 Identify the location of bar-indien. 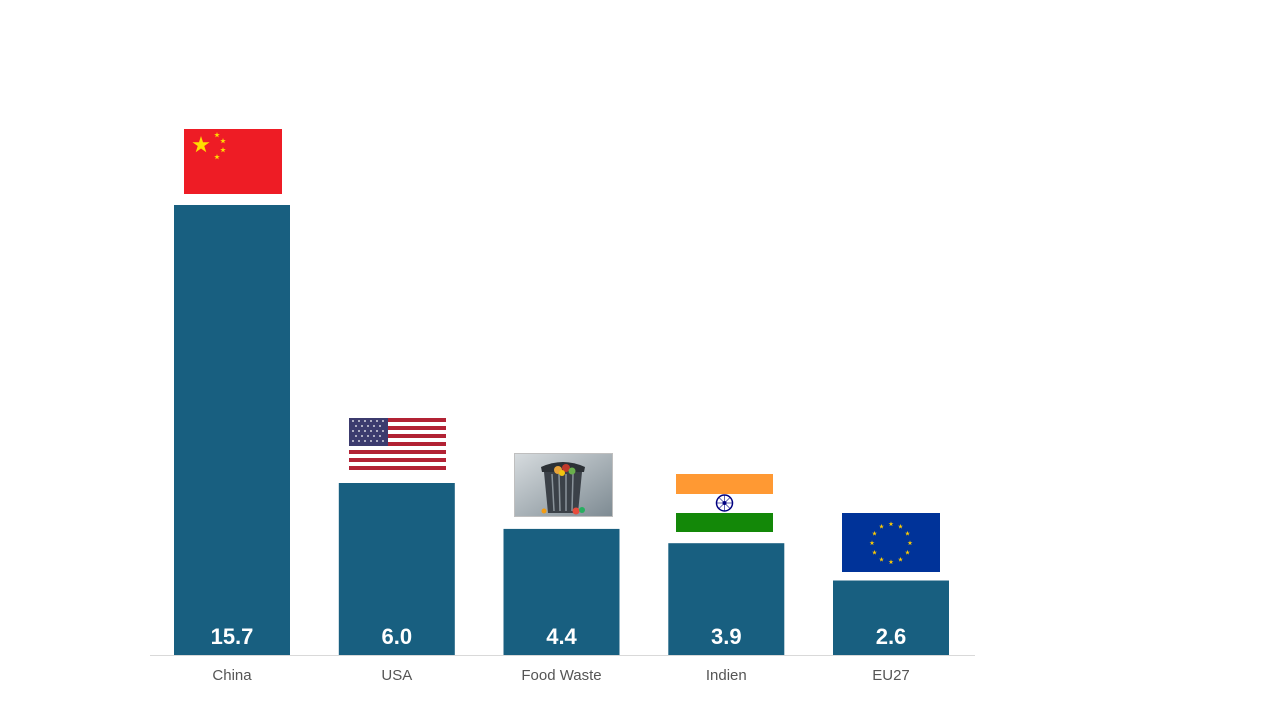
(726, 599).